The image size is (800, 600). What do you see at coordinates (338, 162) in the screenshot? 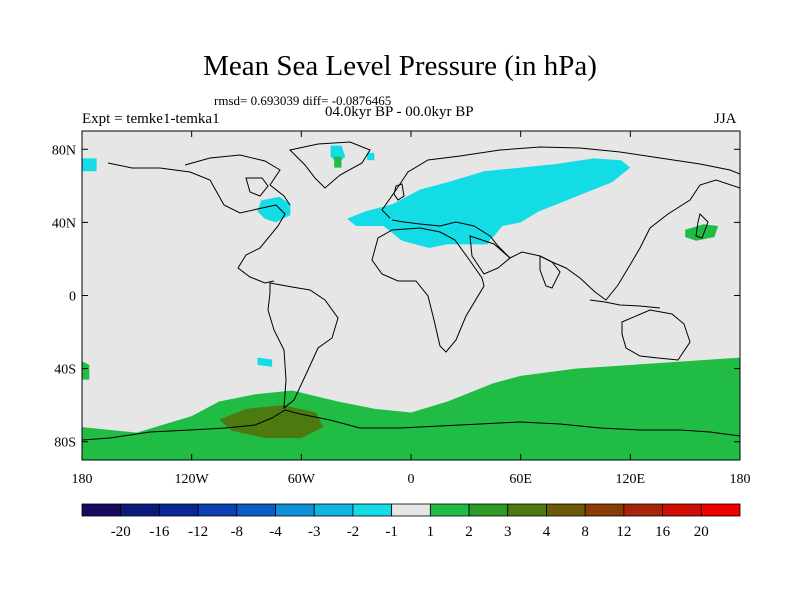
I see `region-greenland-high` at bounding box center [338, 162].